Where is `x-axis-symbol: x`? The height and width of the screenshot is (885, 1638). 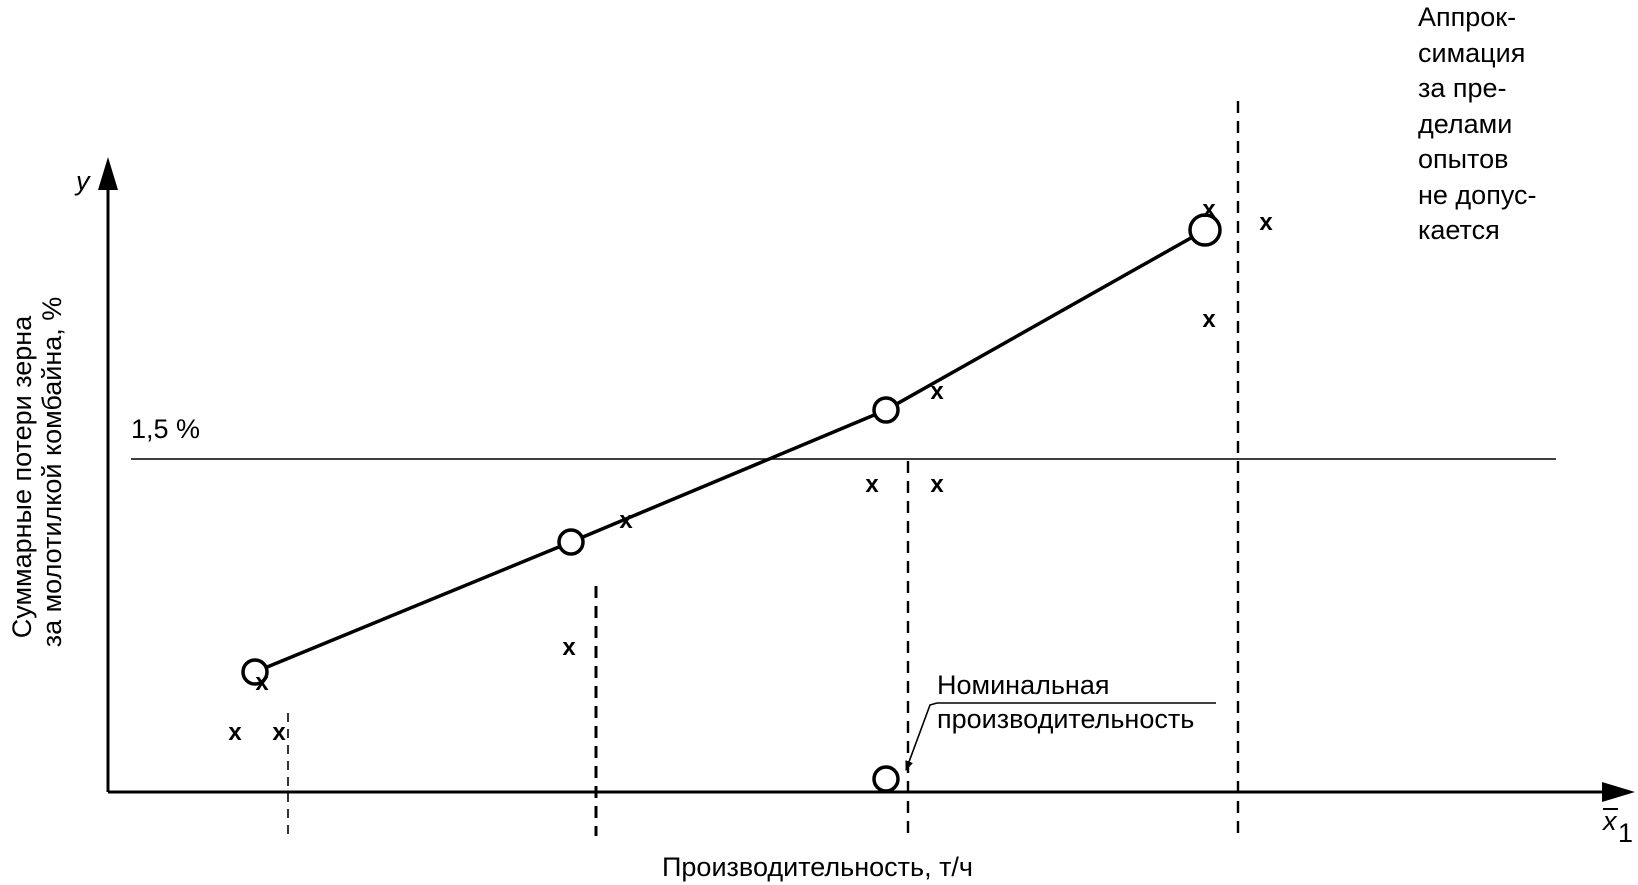
x-axis-symbol: x is located at coordinates (1609, 821).